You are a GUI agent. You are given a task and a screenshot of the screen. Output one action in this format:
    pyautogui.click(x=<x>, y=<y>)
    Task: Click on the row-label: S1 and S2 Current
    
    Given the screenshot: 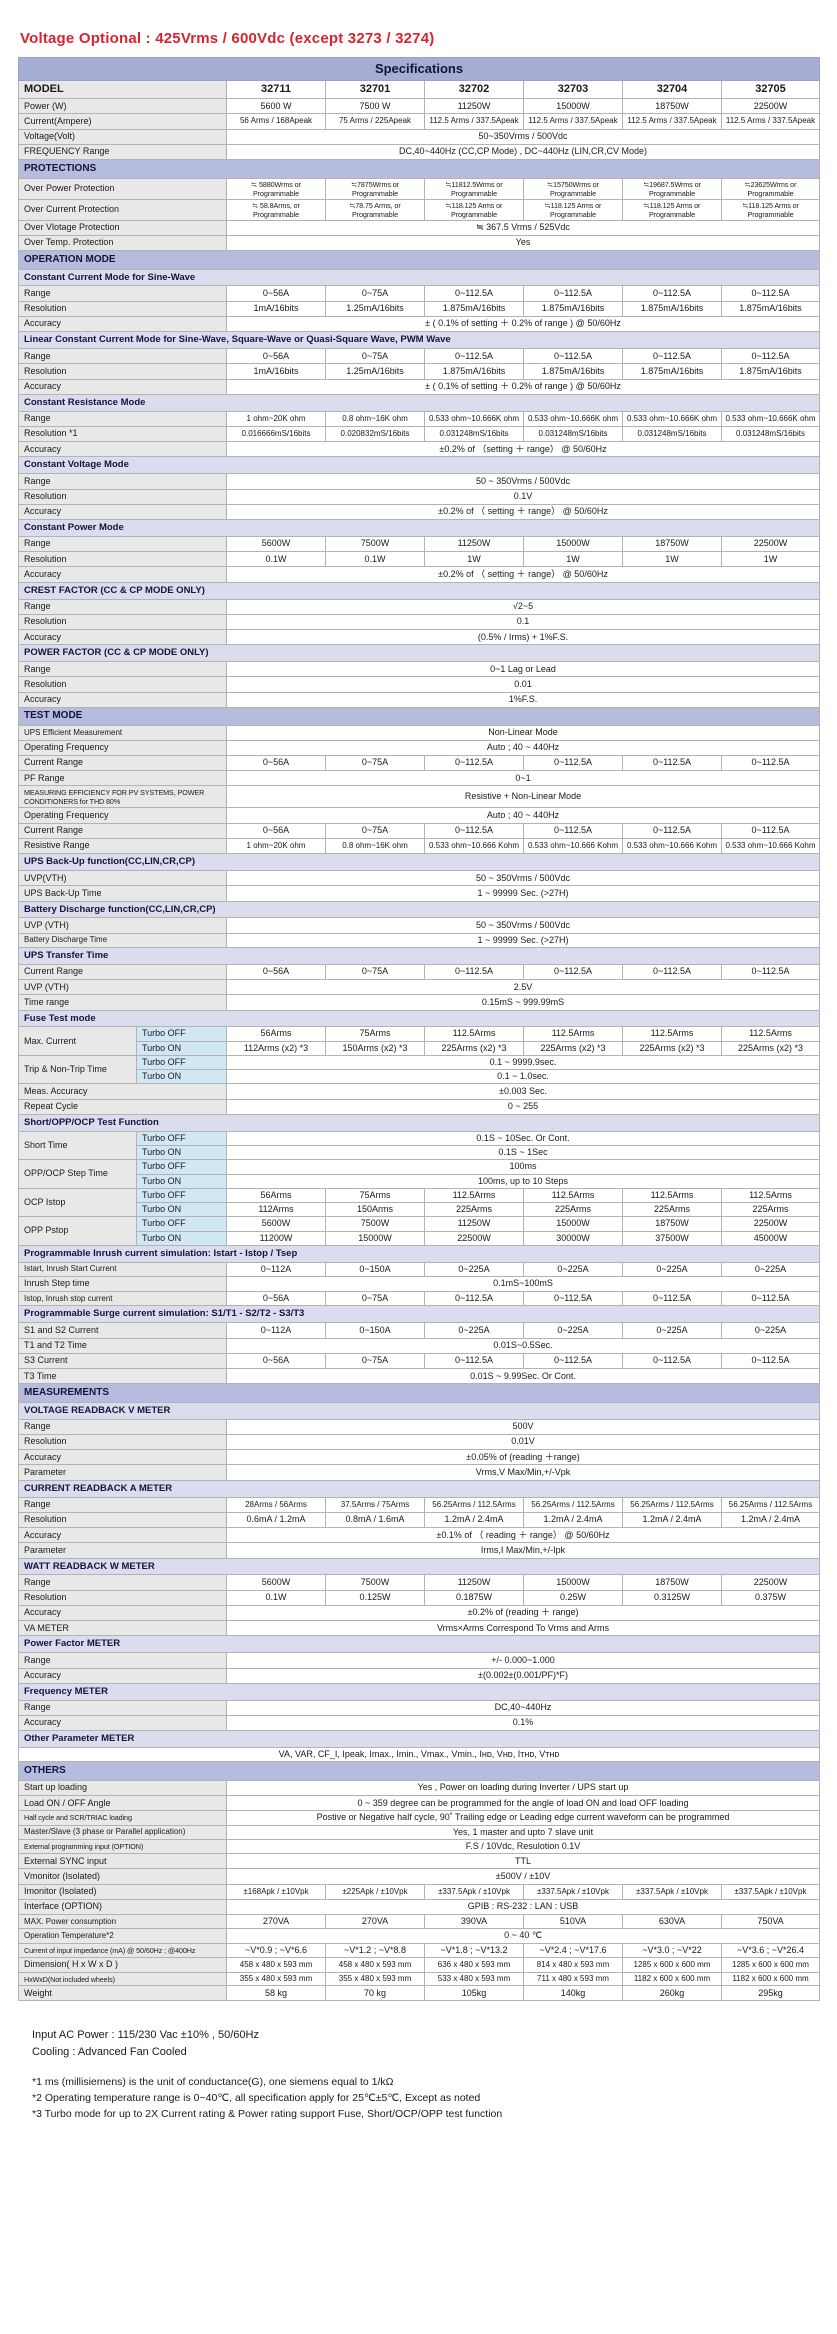 What is the action you would take?
    pyautogui.click(x=122, y=1330)
    